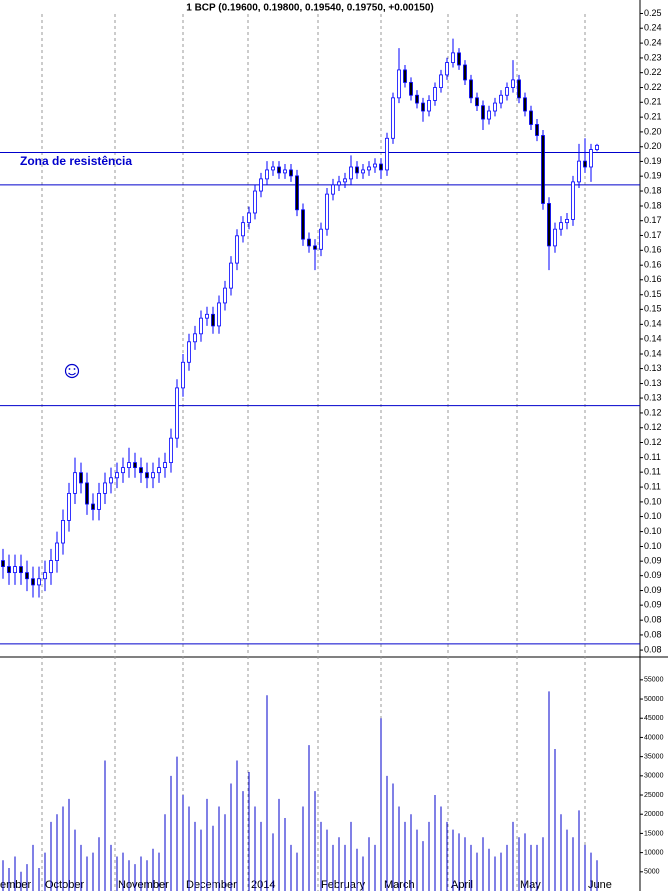 The image size is (668, 891). I want to click on y-tick-label: 0.17, so click(653, 220).